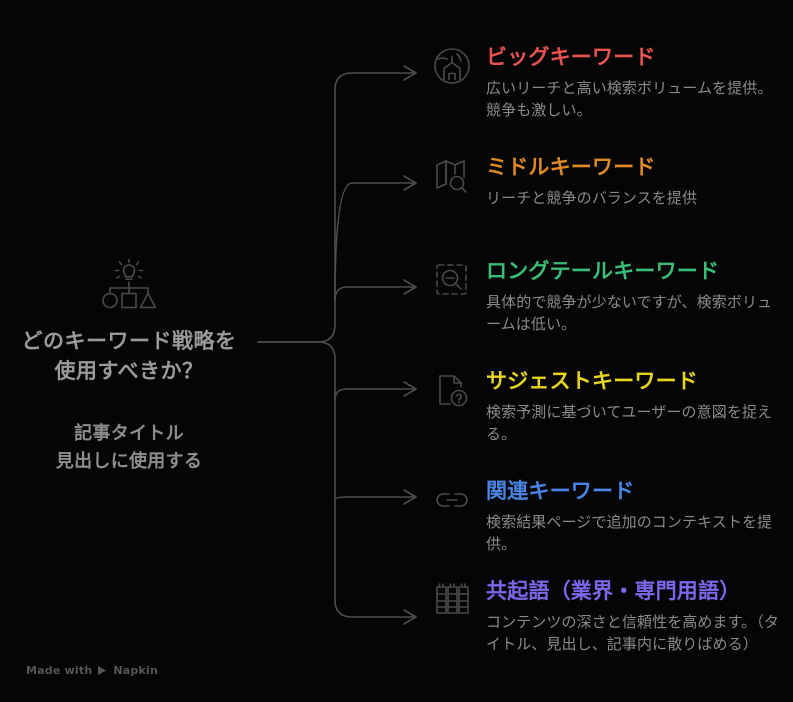 Image resolution: width=793 pixels, height=702 pixels. Describe the element at coordinates (451, 176) in the screenshot. I see `map-search-icon` at that location.